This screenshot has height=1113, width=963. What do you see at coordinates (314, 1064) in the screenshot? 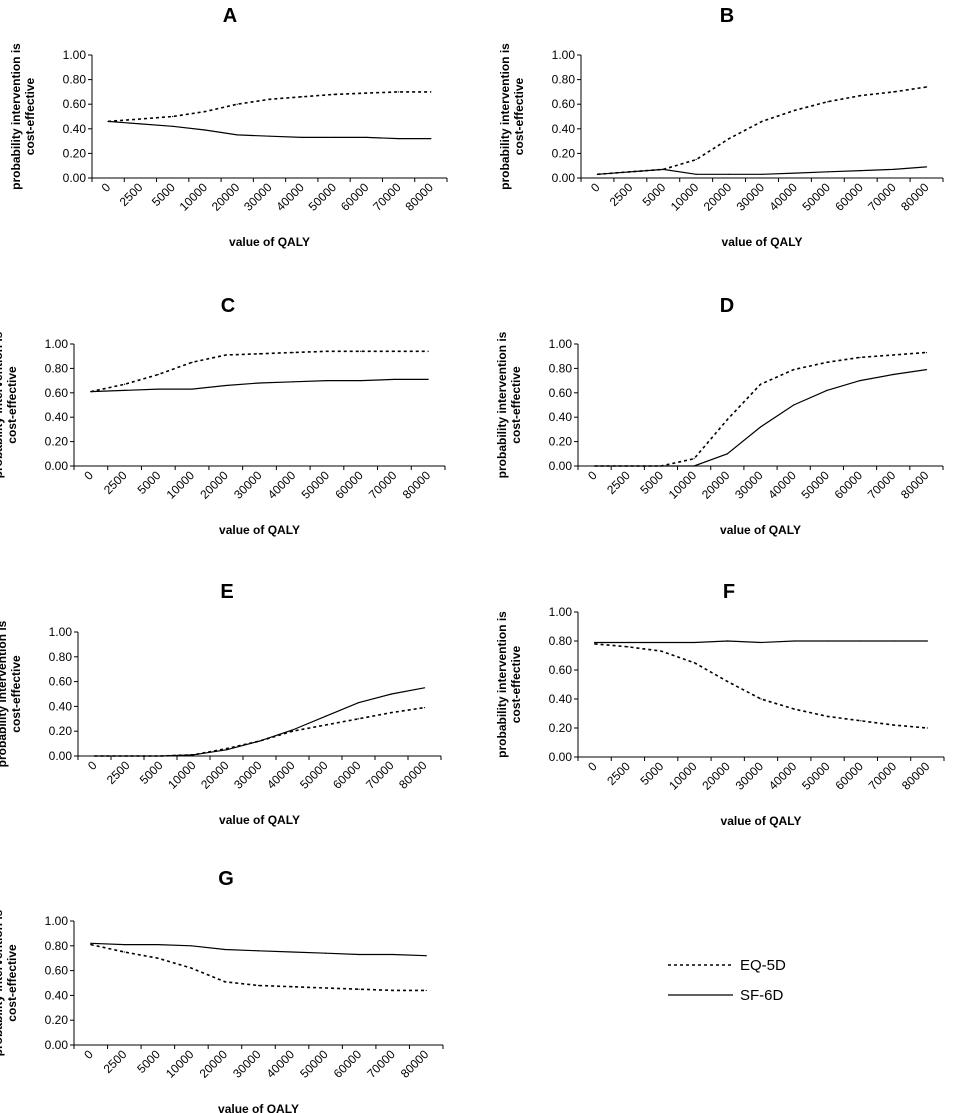
I see `x-tick-label: 50000` at bounding box center [314, 1064].